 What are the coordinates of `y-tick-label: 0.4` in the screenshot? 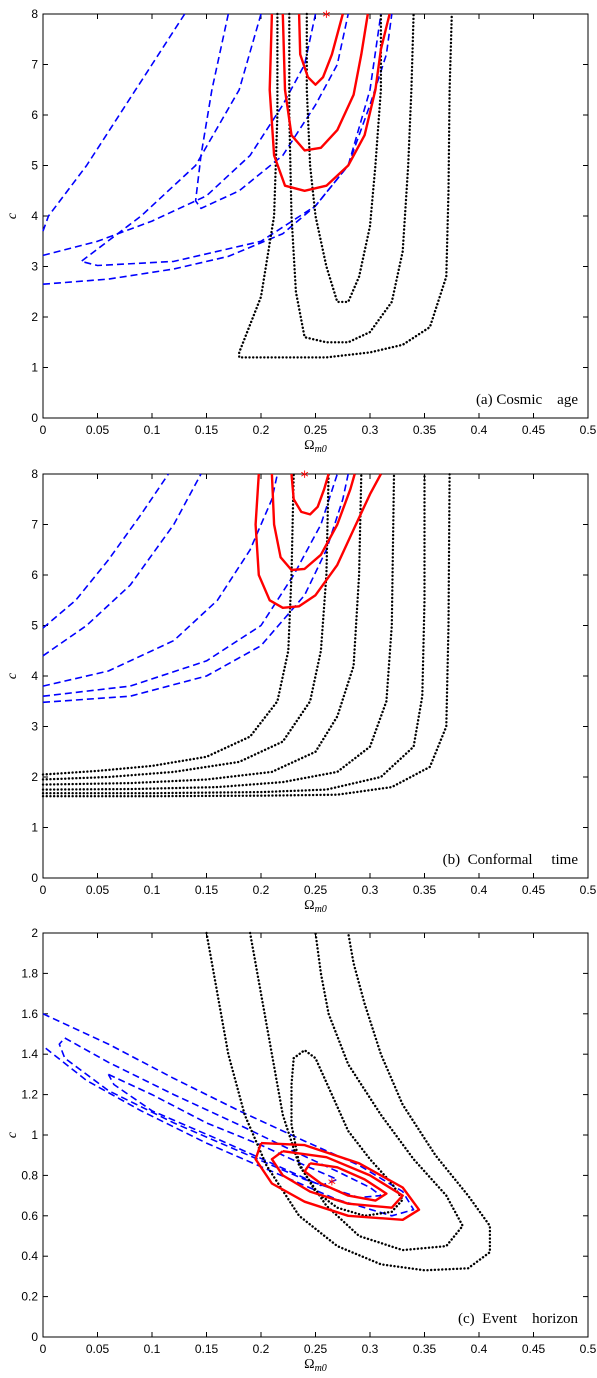 It's located at (29, 1256).